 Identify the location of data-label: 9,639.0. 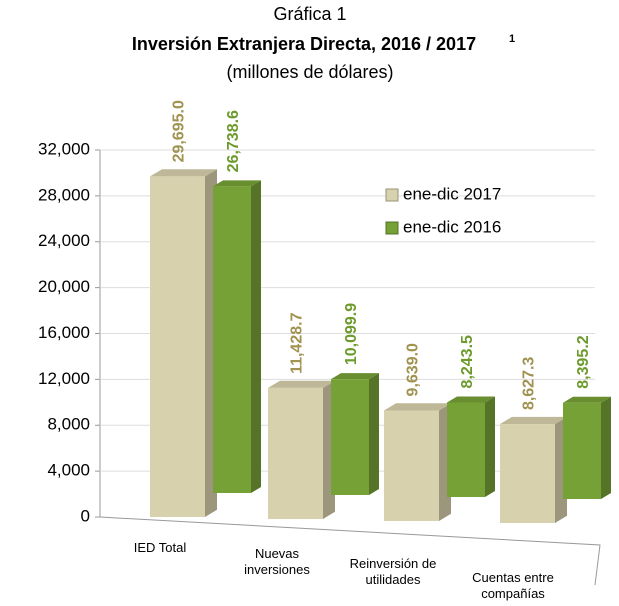
(413, 369).